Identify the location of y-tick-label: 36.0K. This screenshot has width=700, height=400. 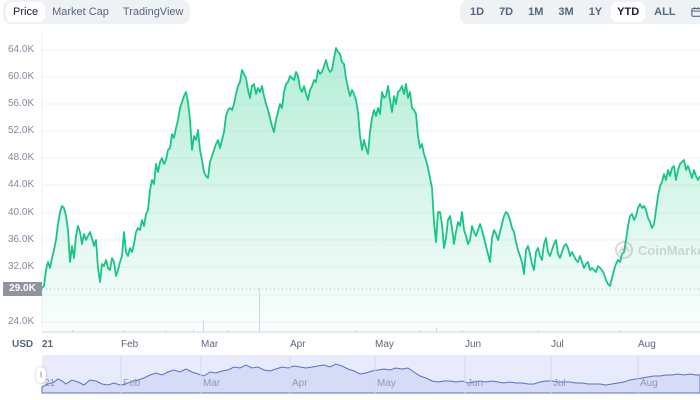
(21, 239).